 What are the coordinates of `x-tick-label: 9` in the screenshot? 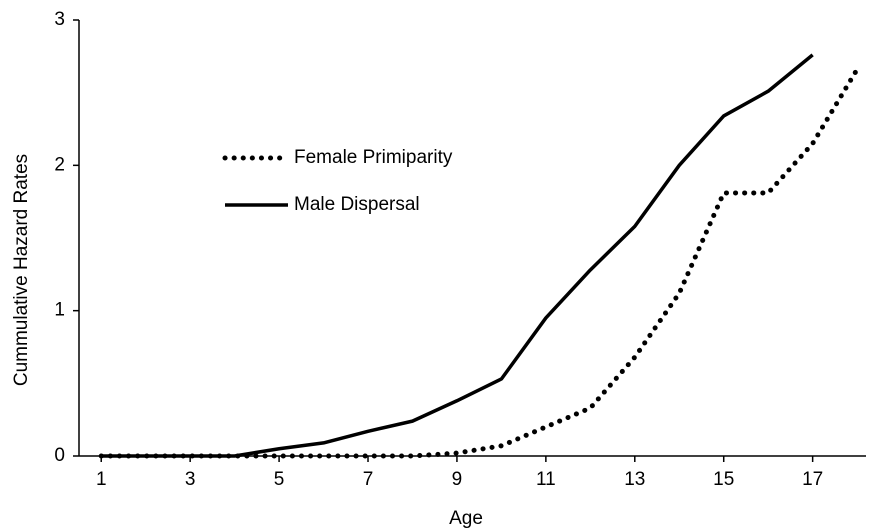 It's located at (457, 479).